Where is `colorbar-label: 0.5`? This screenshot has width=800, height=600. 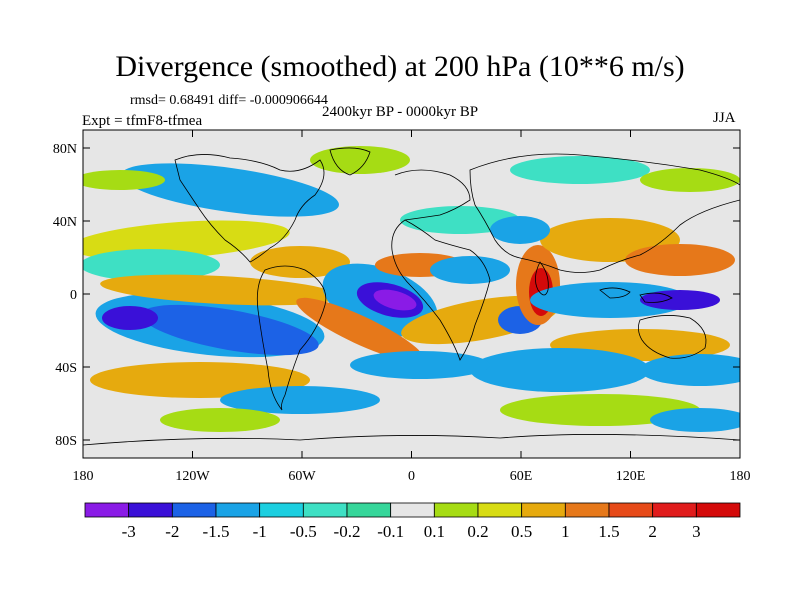 colorbar-label: 0.5 is located at coordinates (521, 531).